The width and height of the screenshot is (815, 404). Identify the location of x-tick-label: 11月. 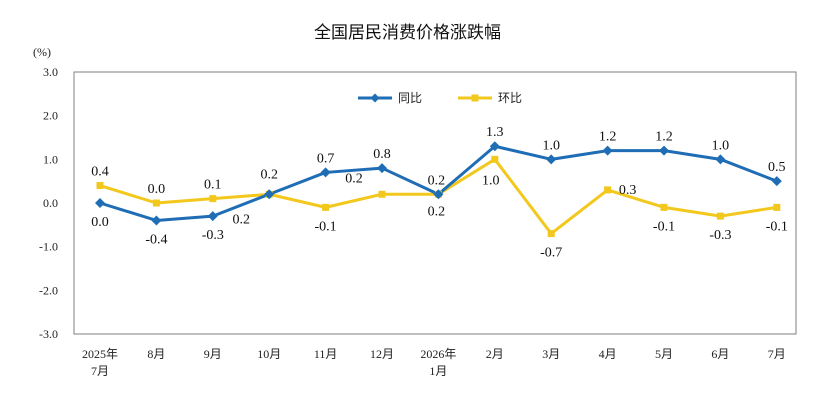
(326, 354).